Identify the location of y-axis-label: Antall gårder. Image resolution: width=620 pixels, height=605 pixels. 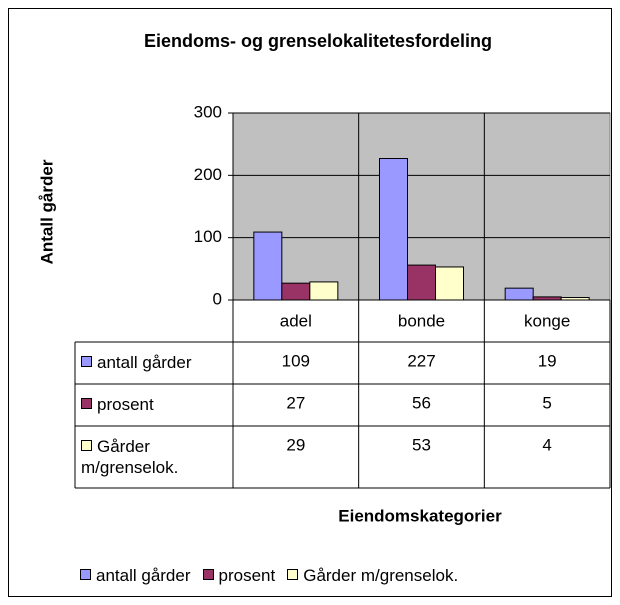
(46, 211).